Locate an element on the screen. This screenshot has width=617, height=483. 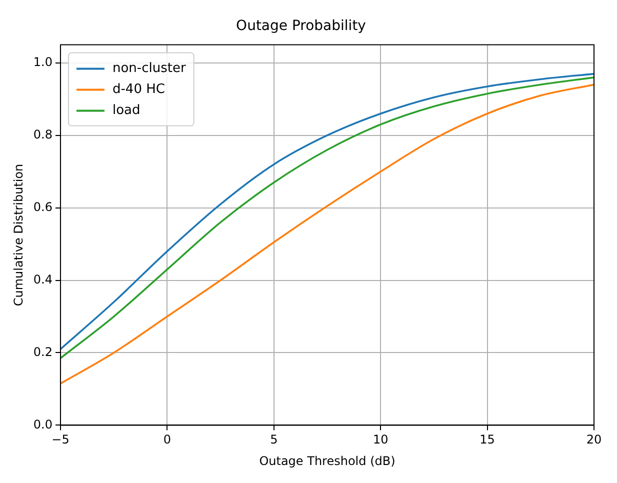
x-tick-label: 5 is located at coordinates (274, 439).